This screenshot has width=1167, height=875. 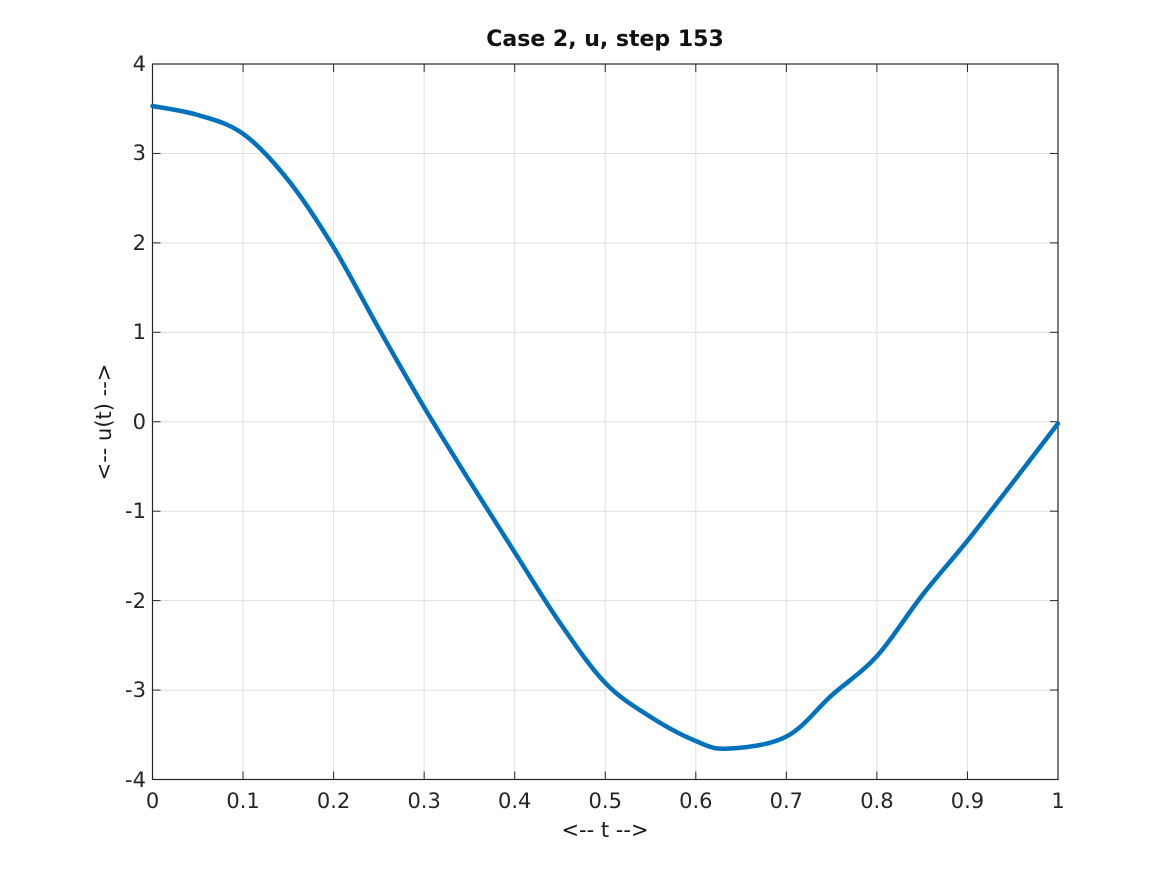 I want to click on x-tick-label: 0.9, so click(x=967, y=801).